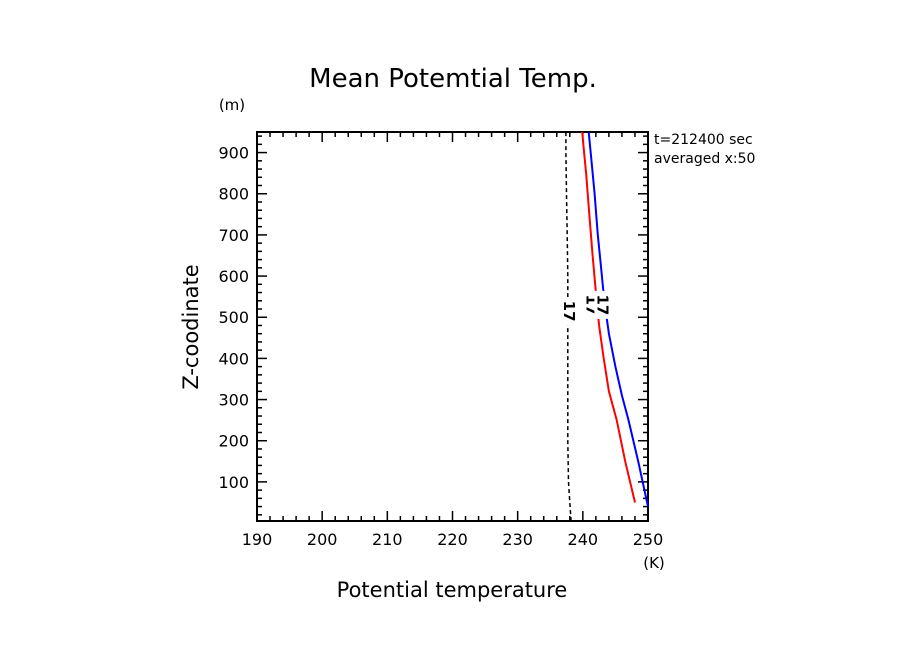  Describe the element at coordinates (233, 276) in the screenshot. I see `y-tick-label: 600` at that location.